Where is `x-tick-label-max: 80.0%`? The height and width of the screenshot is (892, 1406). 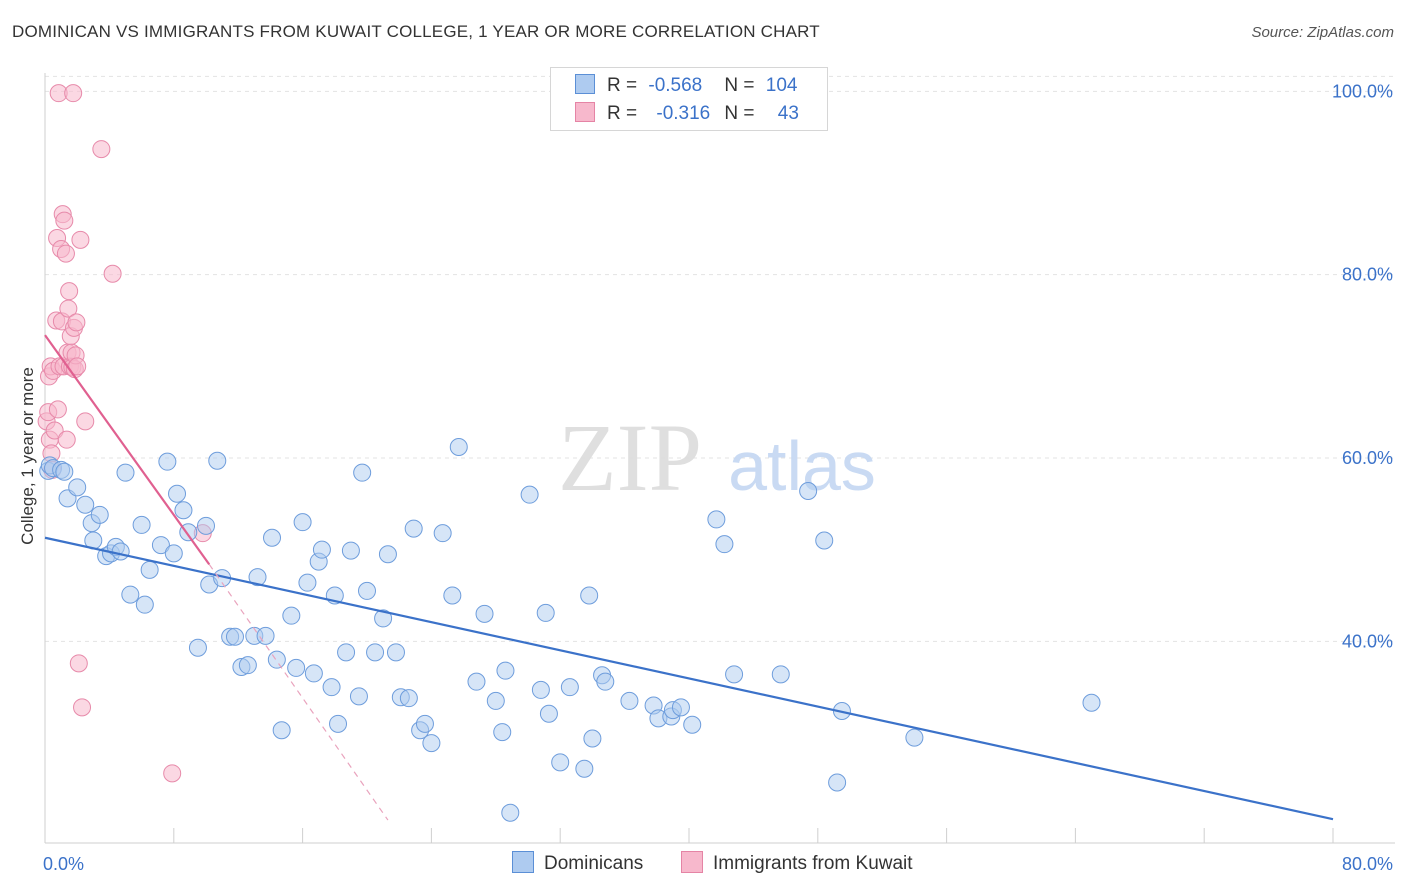
x-tick-label-max: 80.0% is located at coordinates (1367, 864).